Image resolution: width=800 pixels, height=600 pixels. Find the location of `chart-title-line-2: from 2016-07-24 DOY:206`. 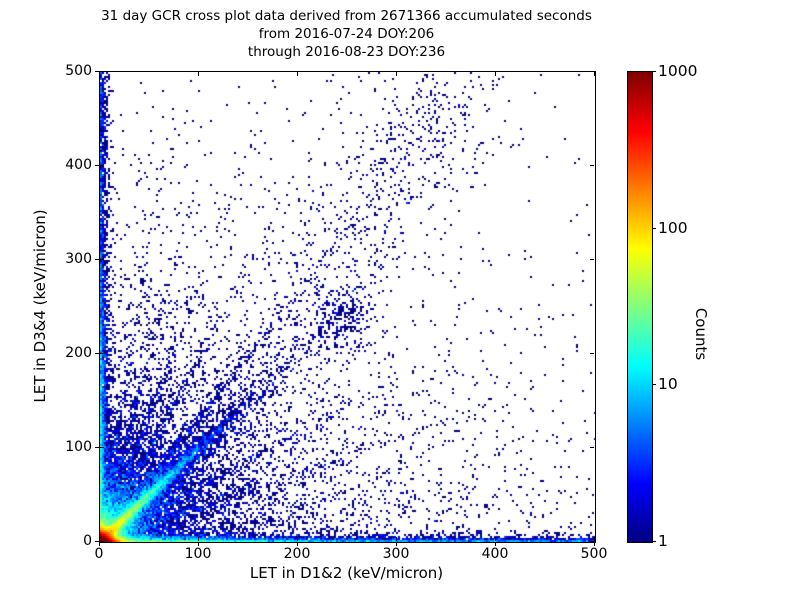

chart-title-line-2: from 2016-07-24 DOY:206 is located at coordinates (346, 34).